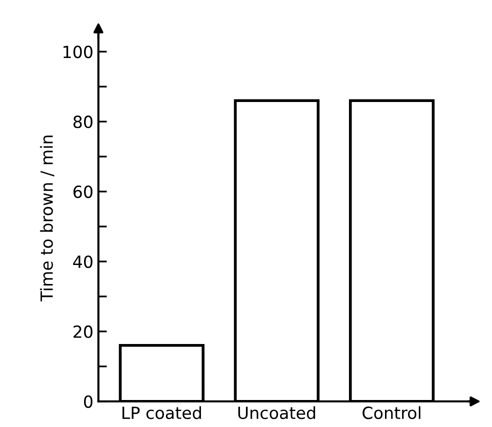 The height and width of the screenshot is (427, 492). I want to click on y-tick-label: 60, so click(82, 192).